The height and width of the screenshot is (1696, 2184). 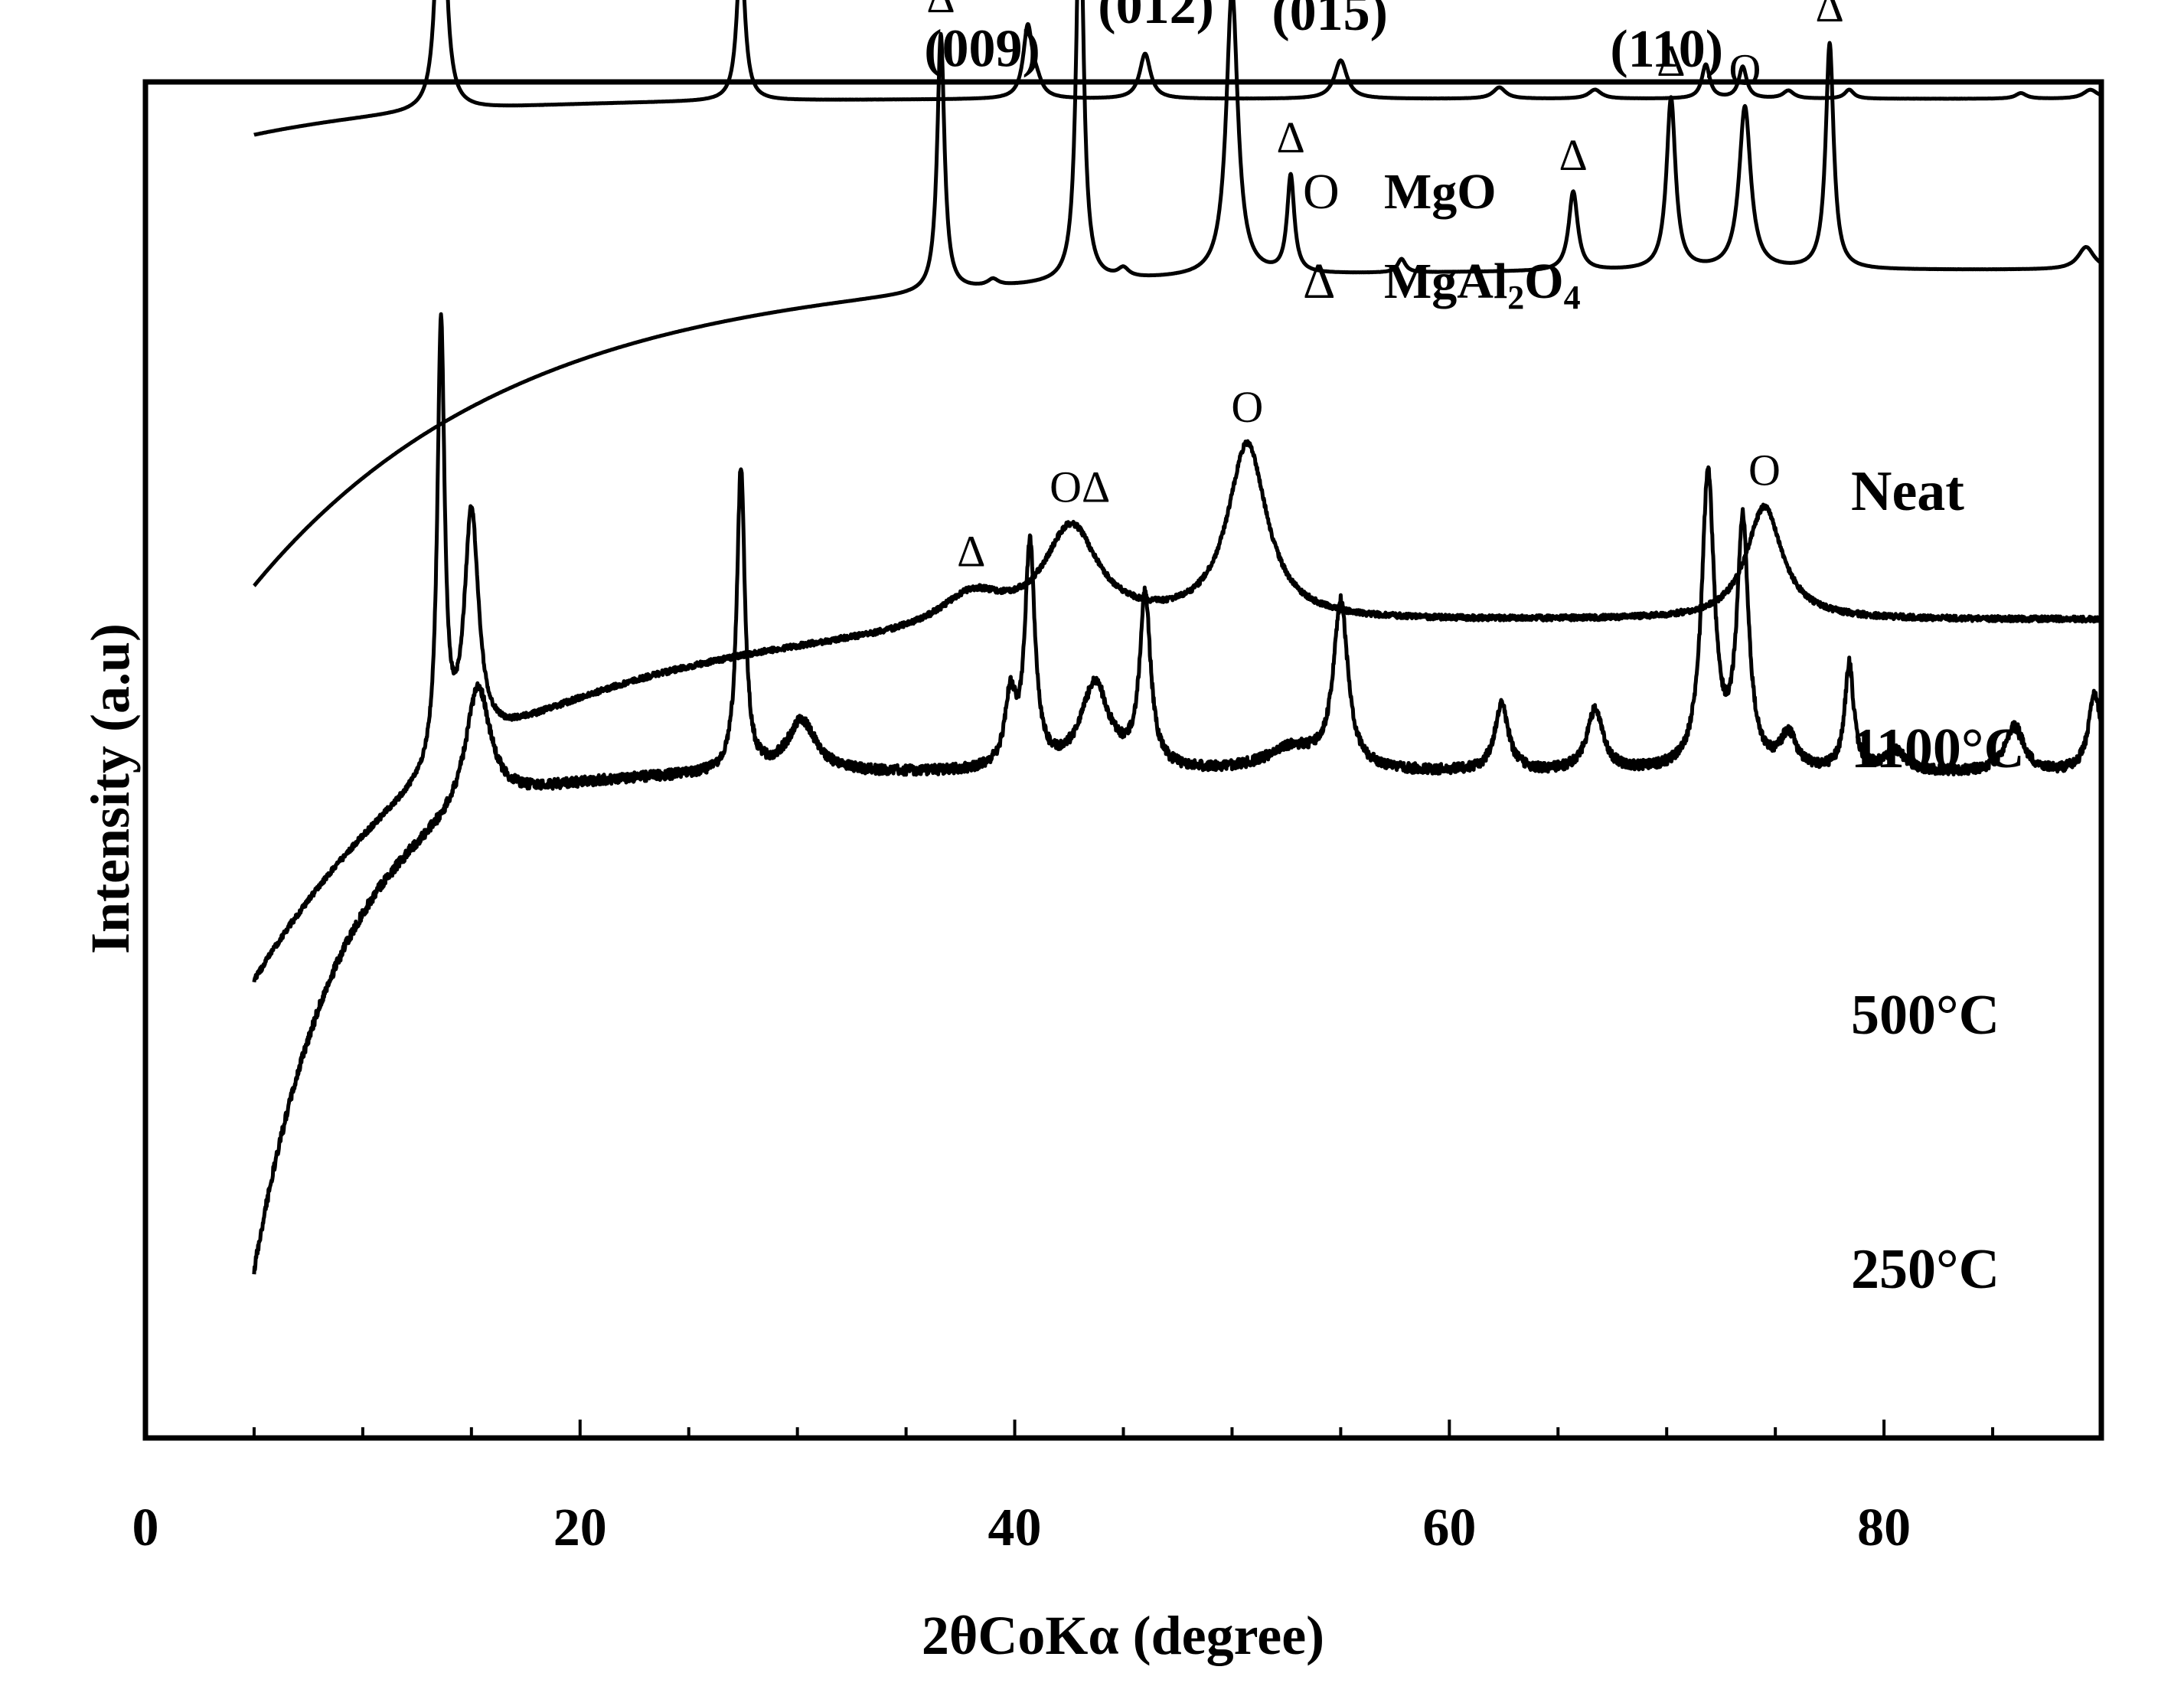 I want to click on series-line-neat, so click(x=1178, y=68).